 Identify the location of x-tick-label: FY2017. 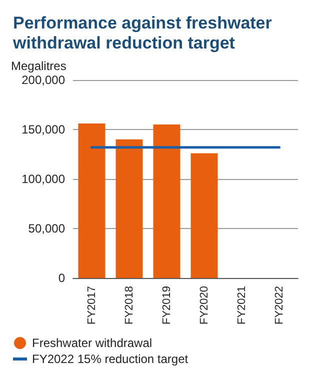
(92, 305).